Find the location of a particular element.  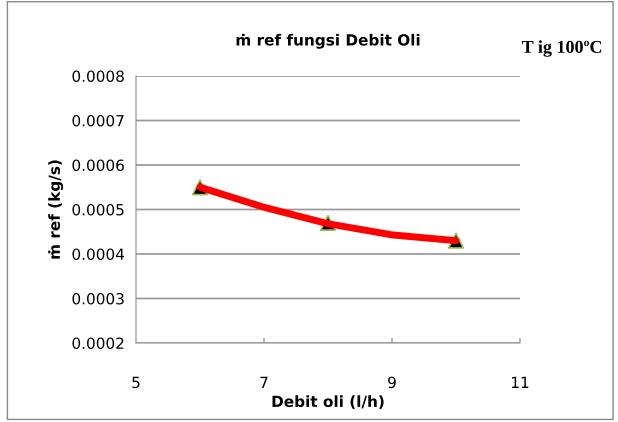

y-tick-label: 0.0002 is located at coordinates (98, 343).